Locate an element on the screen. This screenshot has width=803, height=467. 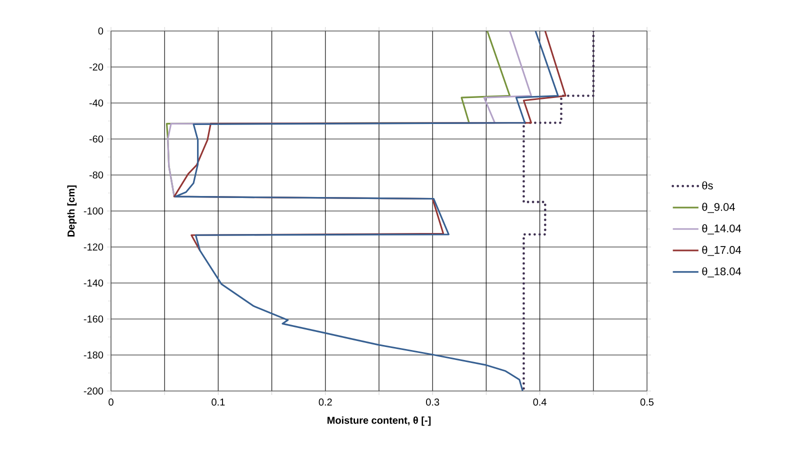
x-tick-label: 0.5 is located at coordinates (647, 402).